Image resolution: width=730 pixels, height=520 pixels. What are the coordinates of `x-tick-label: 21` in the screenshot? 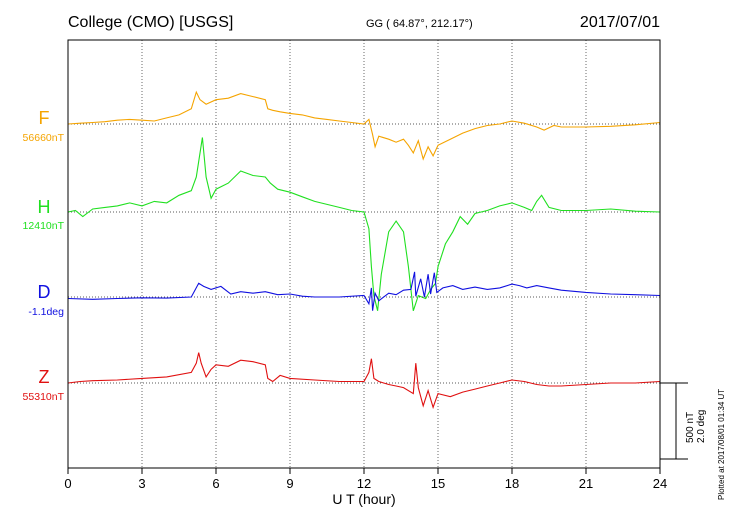 It's located at (586, 483).